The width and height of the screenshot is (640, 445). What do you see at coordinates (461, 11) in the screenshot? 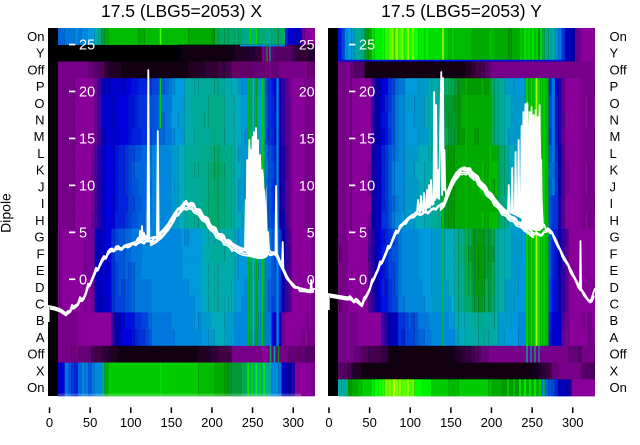
I see `svg-text: 17.5 (LBG5=2053) Y` at bounding box center [461, 11].